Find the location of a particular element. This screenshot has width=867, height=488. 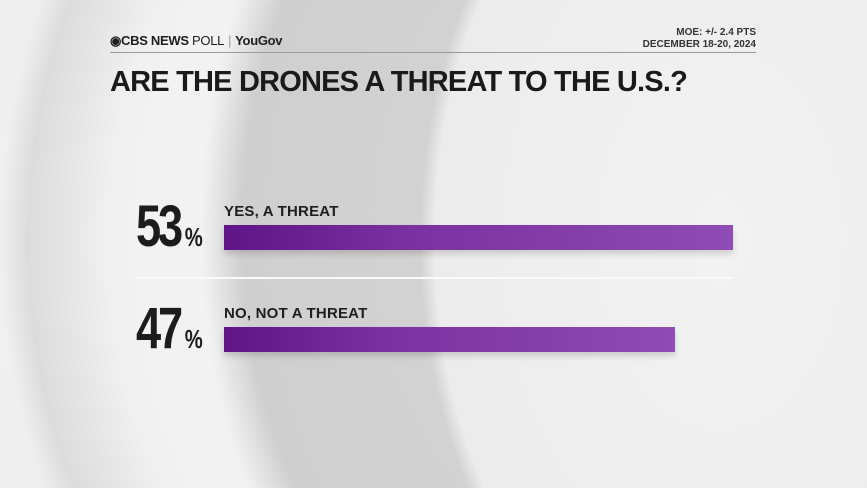

value-number: 53 is located at coordinates (159, 226).